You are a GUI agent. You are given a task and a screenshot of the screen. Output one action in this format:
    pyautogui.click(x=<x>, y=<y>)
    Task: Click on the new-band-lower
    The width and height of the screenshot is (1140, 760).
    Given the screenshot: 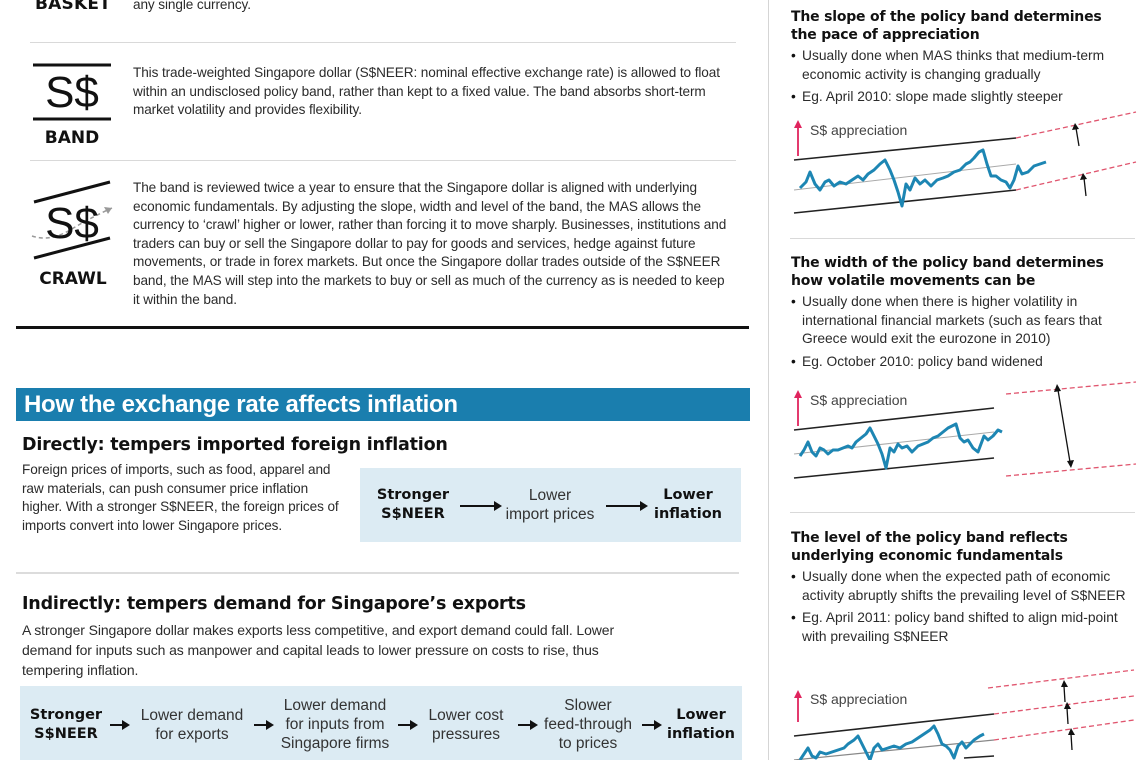 What is the action you would take?
    pyautogui.click(x=1071, y=470)
    